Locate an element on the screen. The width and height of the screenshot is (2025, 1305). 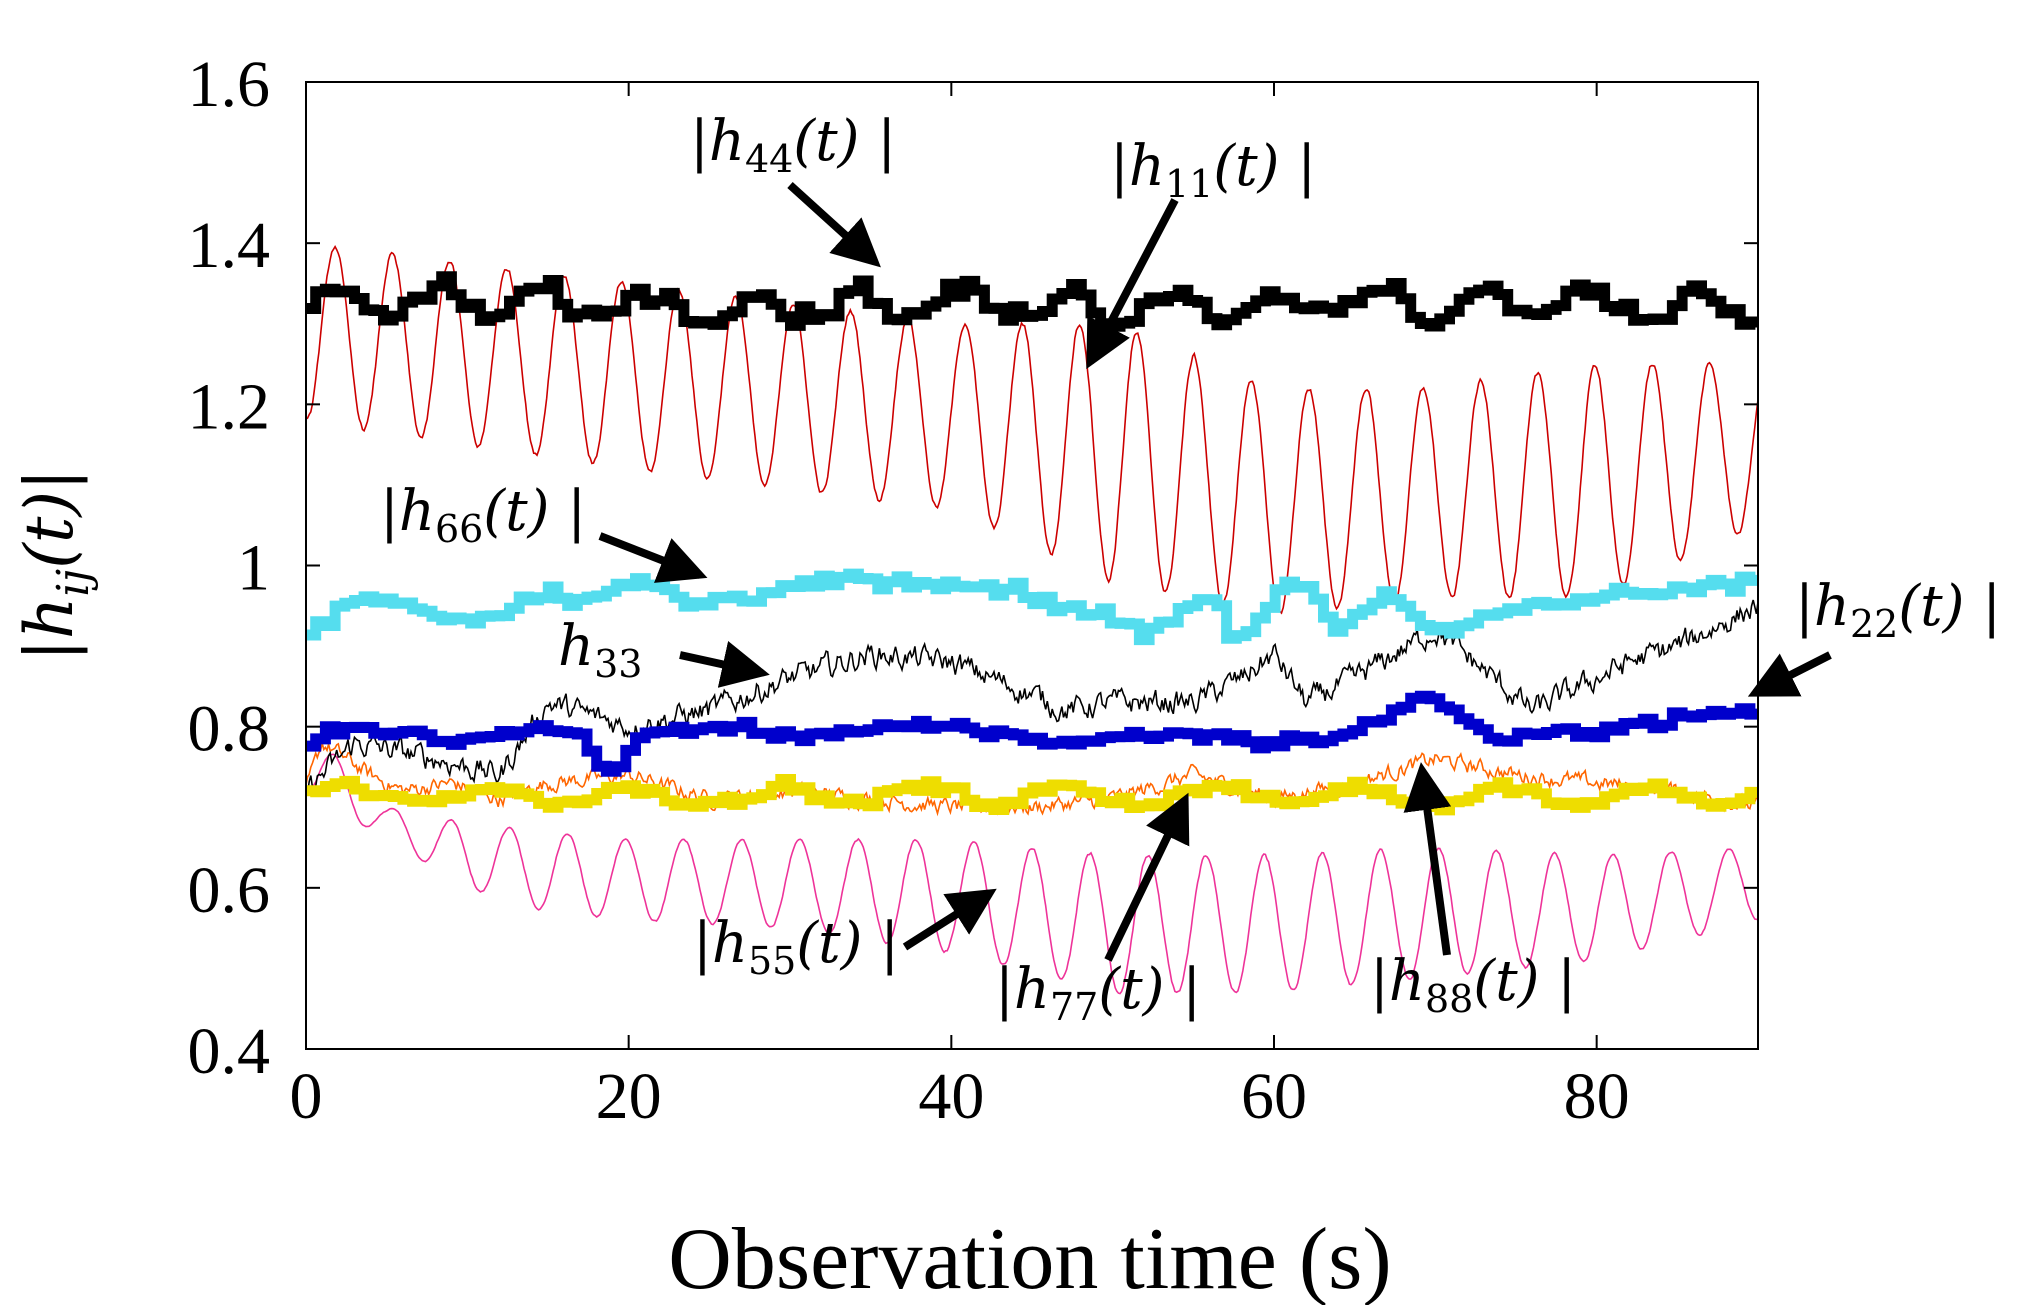
annotation-label-h33: h33 is located at coordinates (600, 650).